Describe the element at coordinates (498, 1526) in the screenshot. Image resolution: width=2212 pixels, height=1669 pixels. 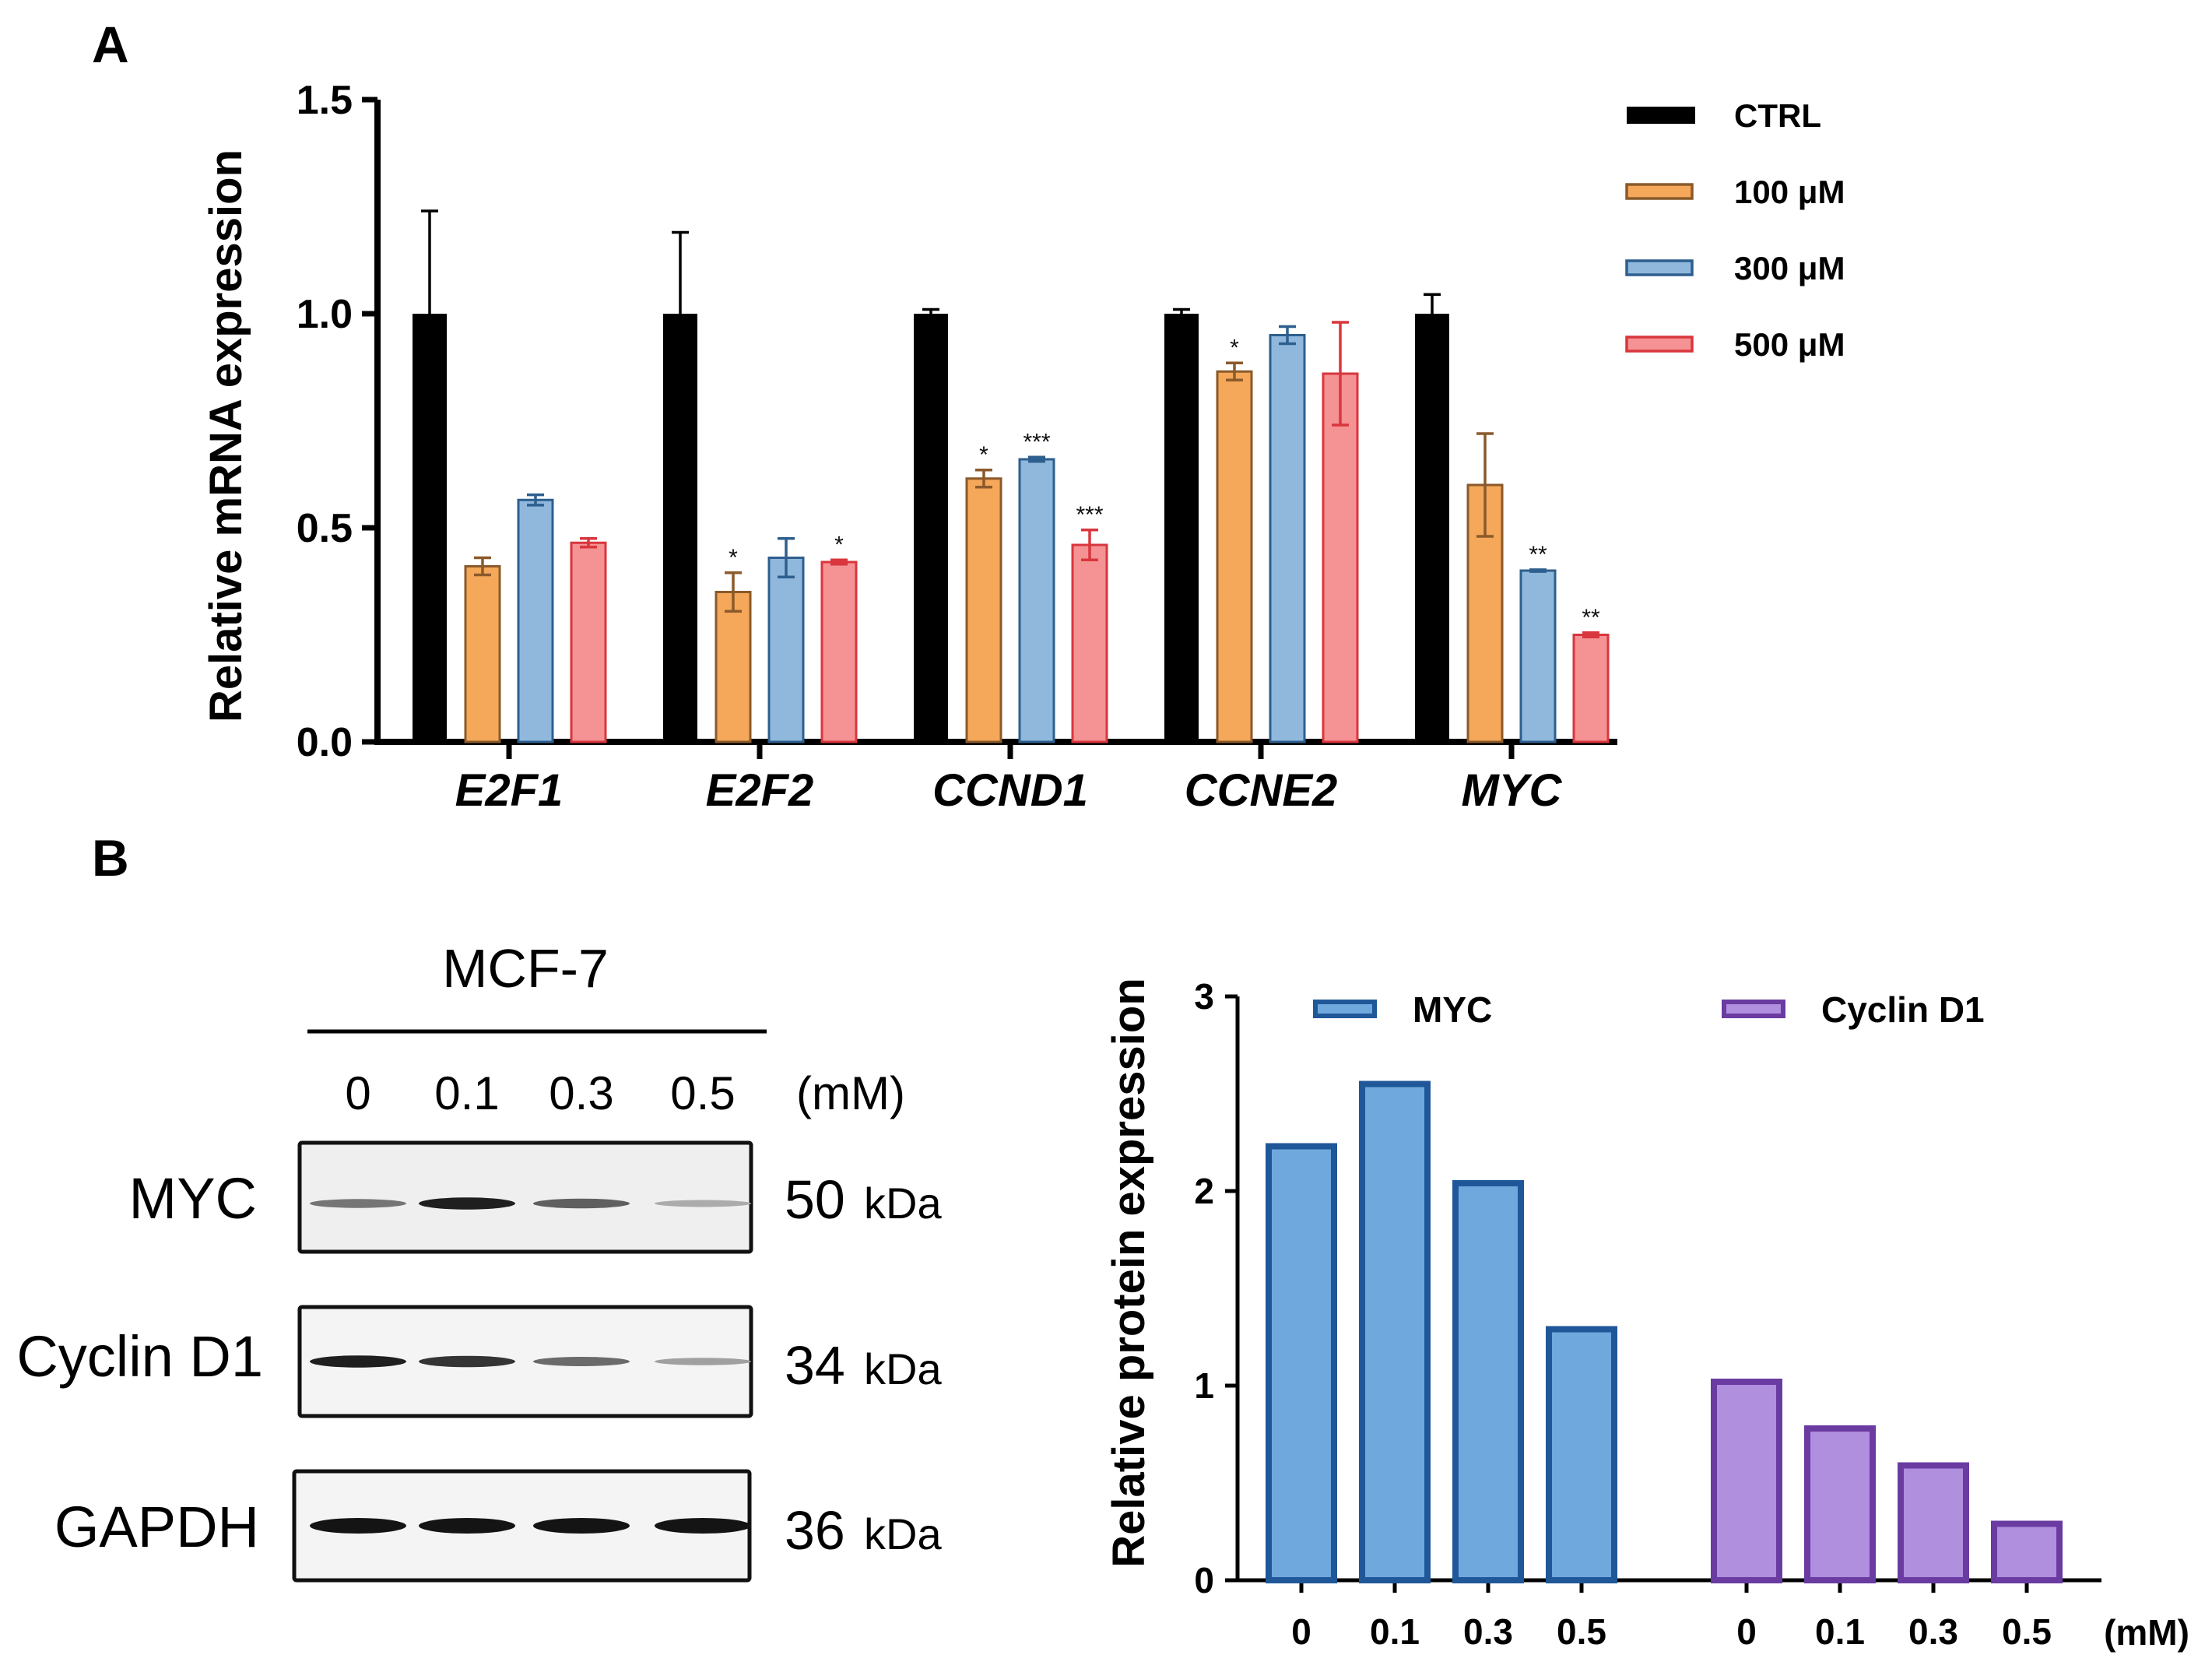
I see `blot-row: GAPDH 36 kDa` at that location.